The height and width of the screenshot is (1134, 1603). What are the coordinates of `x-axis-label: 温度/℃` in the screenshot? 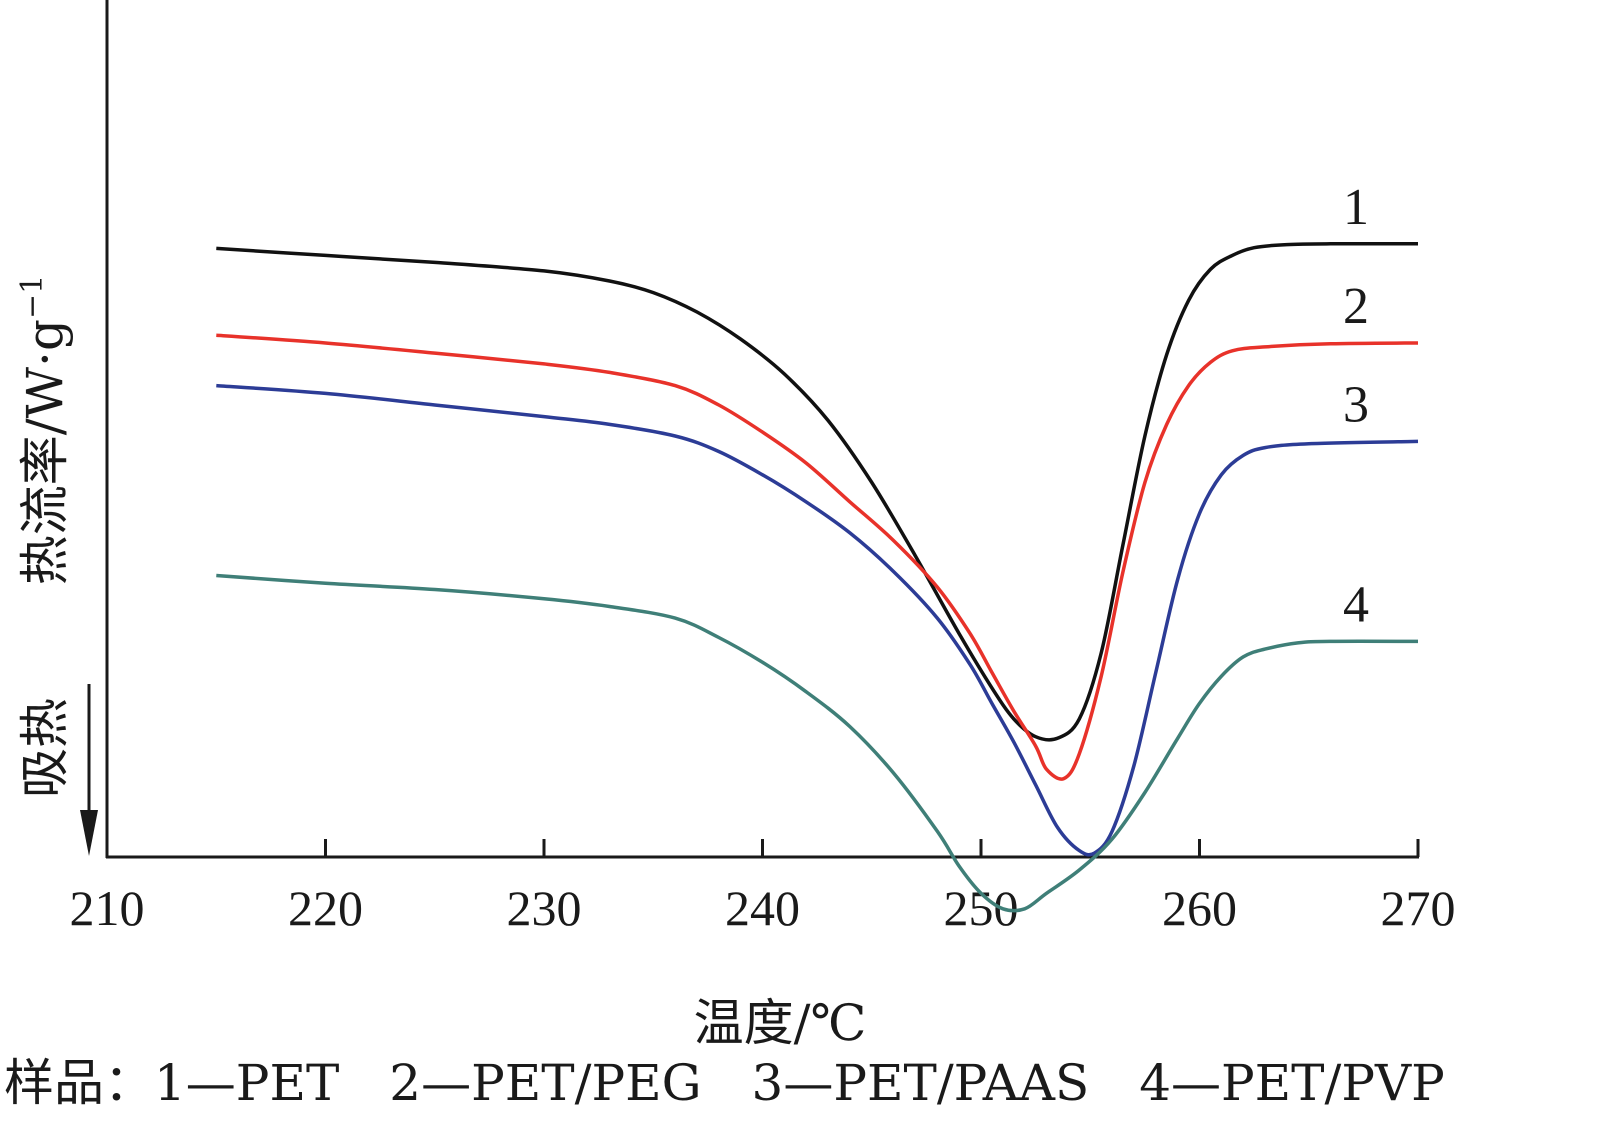 It's located at (780, 1023).